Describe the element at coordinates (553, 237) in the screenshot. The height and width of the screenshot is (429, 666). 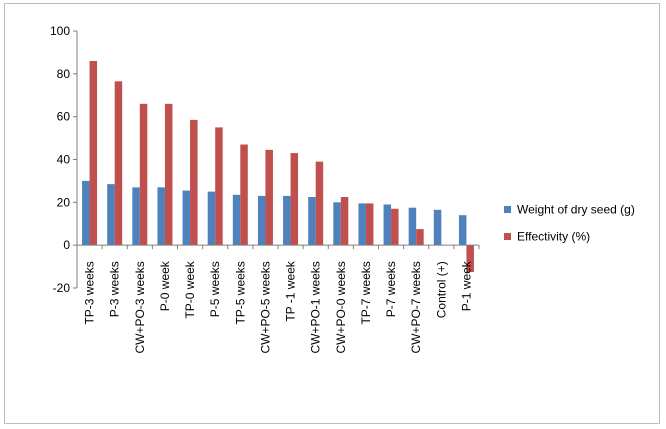
I see `legend-label: Effectivity (%)` at that location.